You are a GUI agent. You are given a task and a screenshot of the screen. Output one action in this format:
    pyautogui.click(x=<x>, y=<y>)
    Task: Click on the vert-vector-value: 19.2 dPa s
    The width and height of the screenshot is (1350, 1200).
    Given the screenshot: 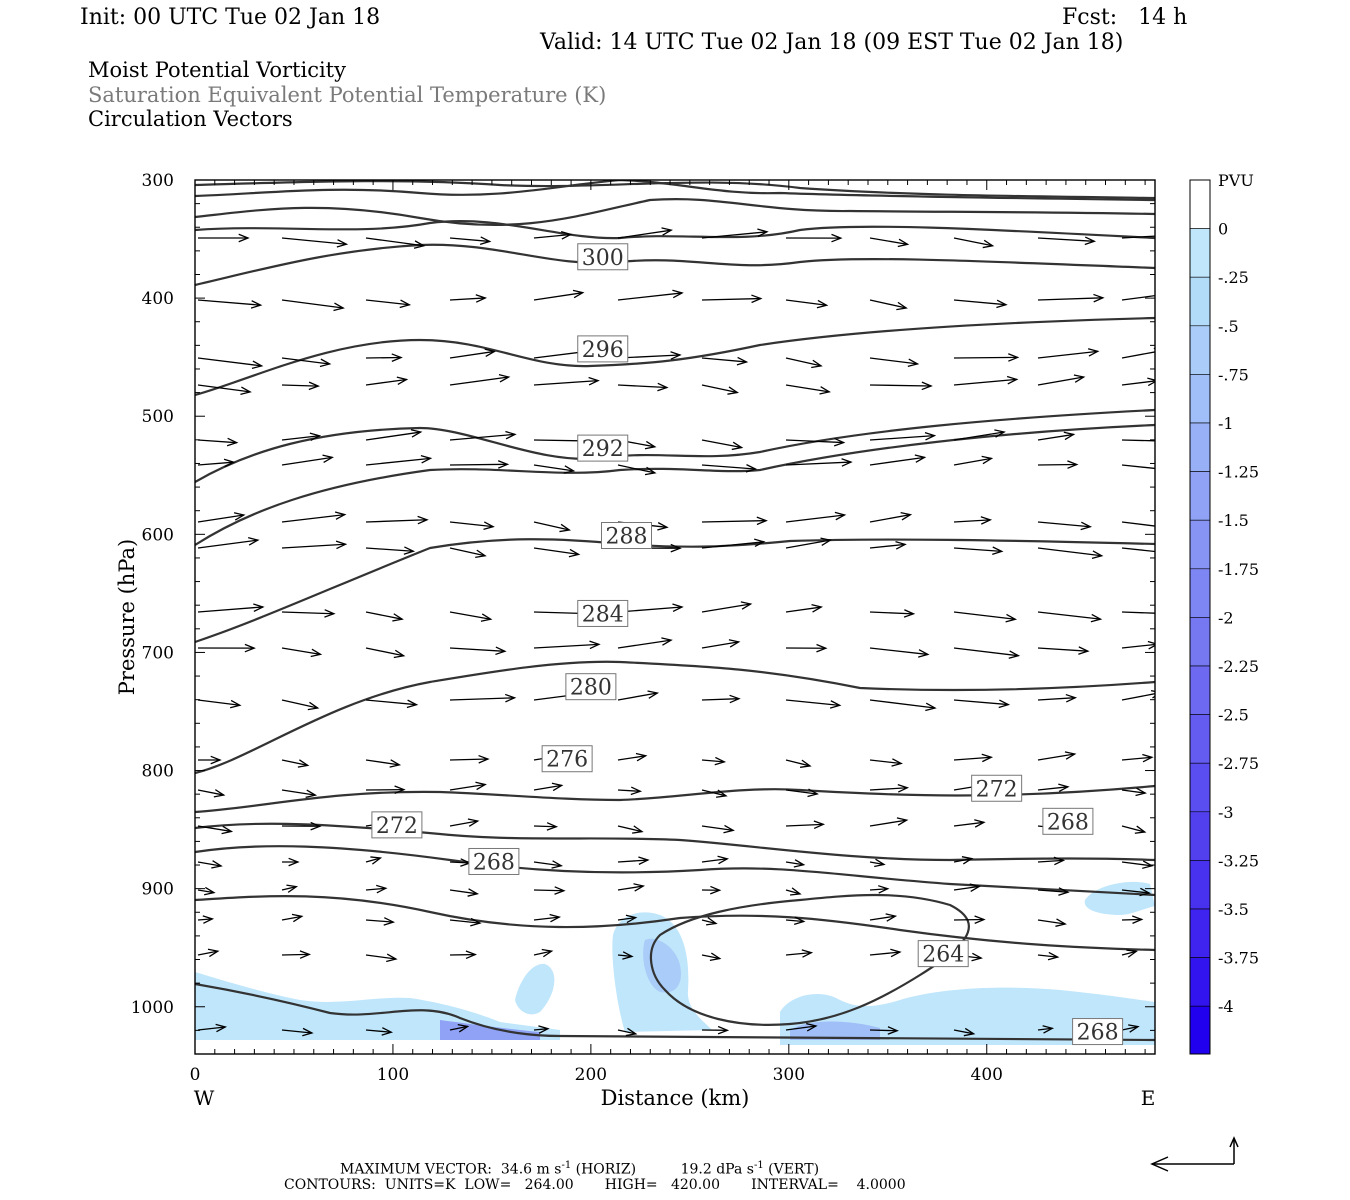 What is the action you would take?
    pyautogui.click(x=717, y=1169)
    